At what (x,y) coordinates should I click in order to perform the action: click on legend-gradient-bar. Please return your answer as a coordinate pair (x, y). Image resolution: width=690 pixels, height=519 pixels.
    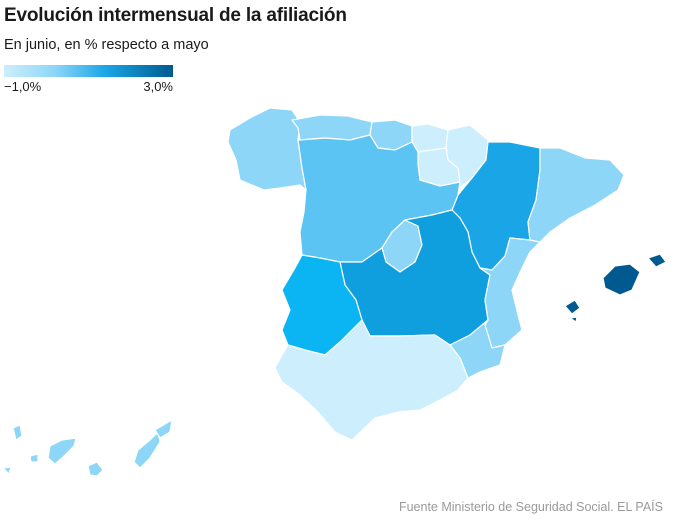
    Looking at the image, I should click on (88, 71).